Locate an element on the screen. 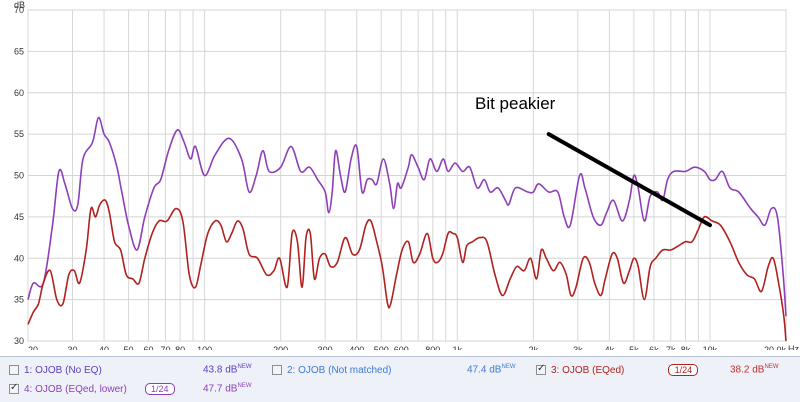  x-tick-label: 200 is located at coordinates (280, 347).